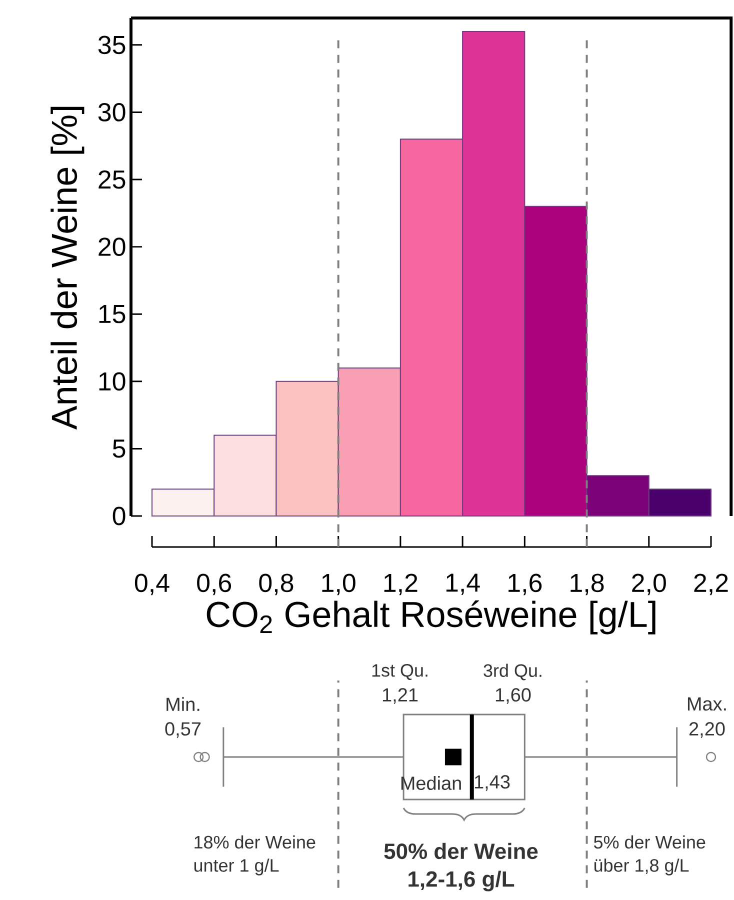 The height and width of the screenshot is (900, 734). Describe the element at coordinates (112, 179) in the screenshot. I see `y-tick-label: 25` at that location.